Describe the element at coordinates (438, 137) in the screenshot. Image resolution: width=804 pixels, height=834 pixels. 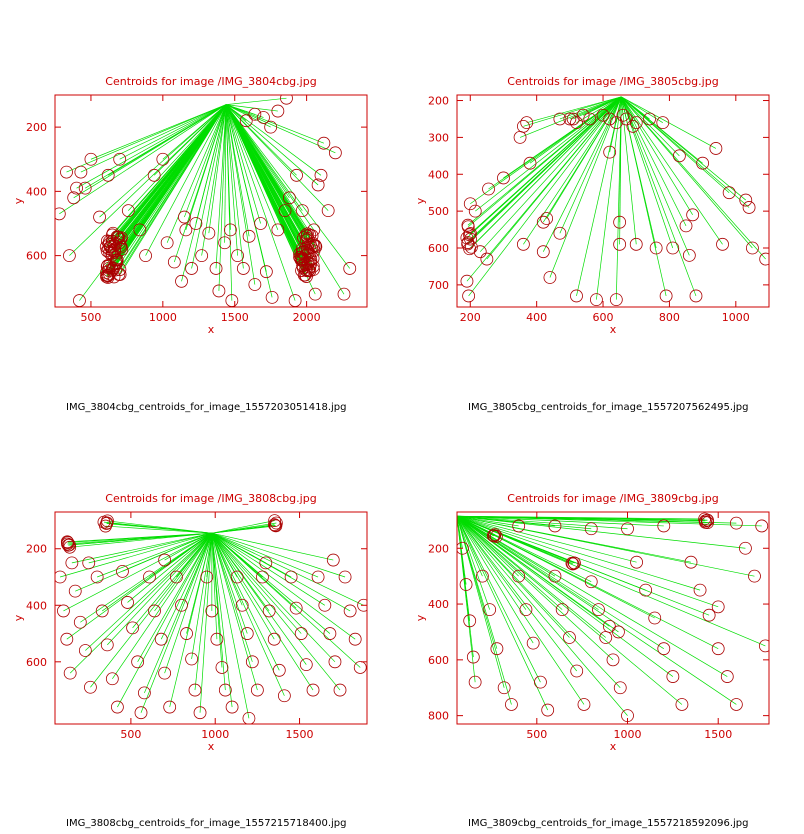
I see `y-tick-label: 300` at that location.